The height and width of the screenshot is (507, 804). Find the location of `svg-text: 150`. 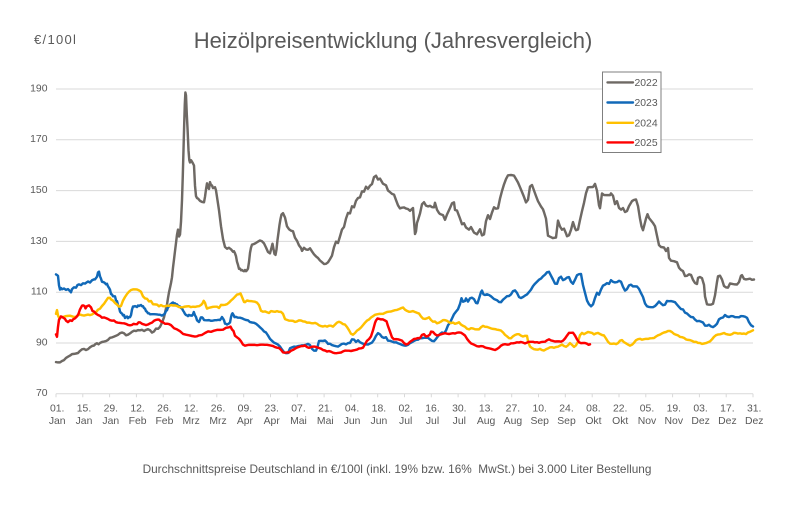

svg-text: 150 is located at coordinates (39, 190).